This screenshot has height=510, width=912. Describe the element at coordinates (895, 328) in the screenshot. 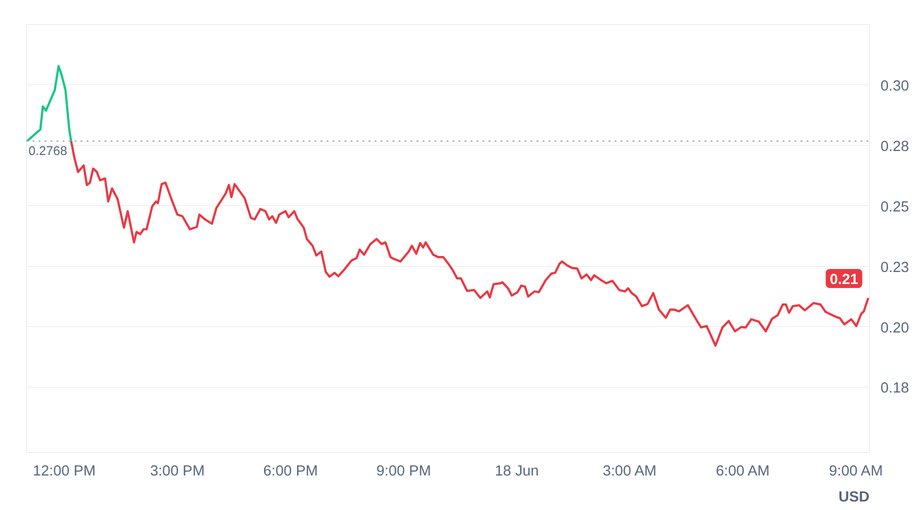

I see `y-tick-label: 0.20` at that location.